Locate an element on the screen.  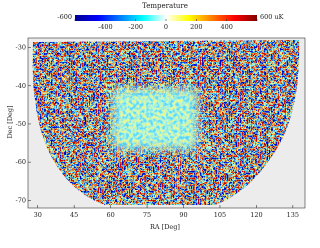
y-tick-label: -30 is located at coordinates (21, 48).